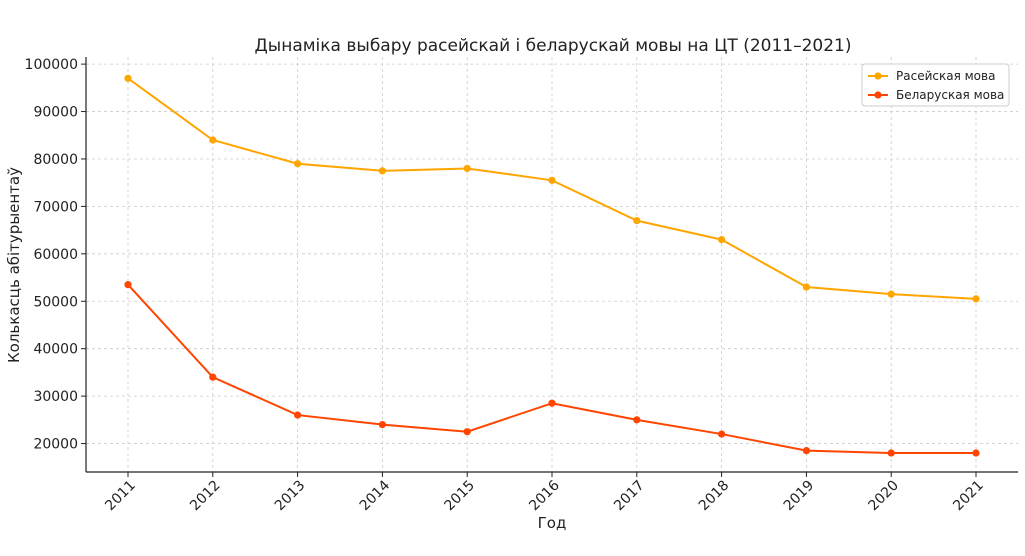  I want to click on y-tick-label: 60000, so click(55, 255).